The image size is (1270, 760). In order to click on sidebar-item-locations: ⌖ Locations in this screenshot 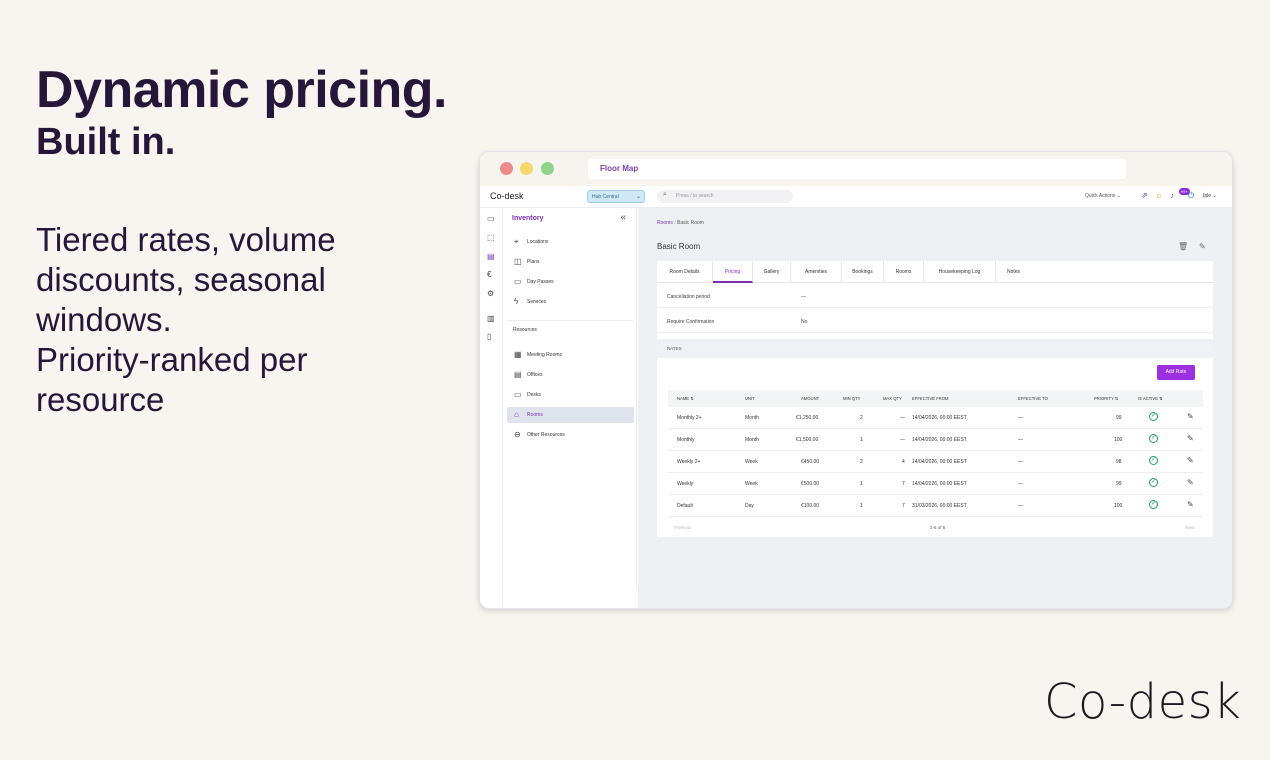, I will do `click(570, 242)`.